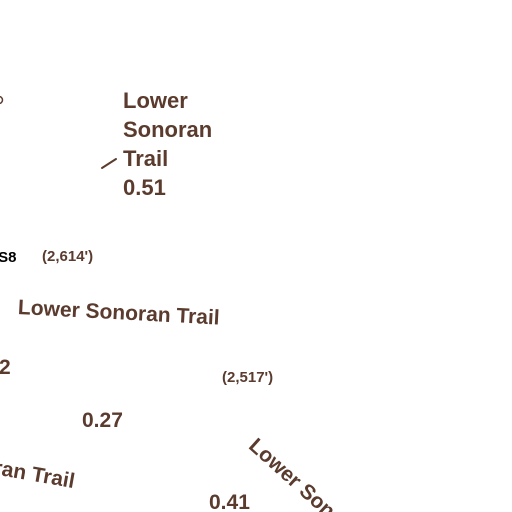 Image resolution: width=512 pixels, height=512 pixels. I want to click on elevation-label-2: (2,517'), so click(248, 377).